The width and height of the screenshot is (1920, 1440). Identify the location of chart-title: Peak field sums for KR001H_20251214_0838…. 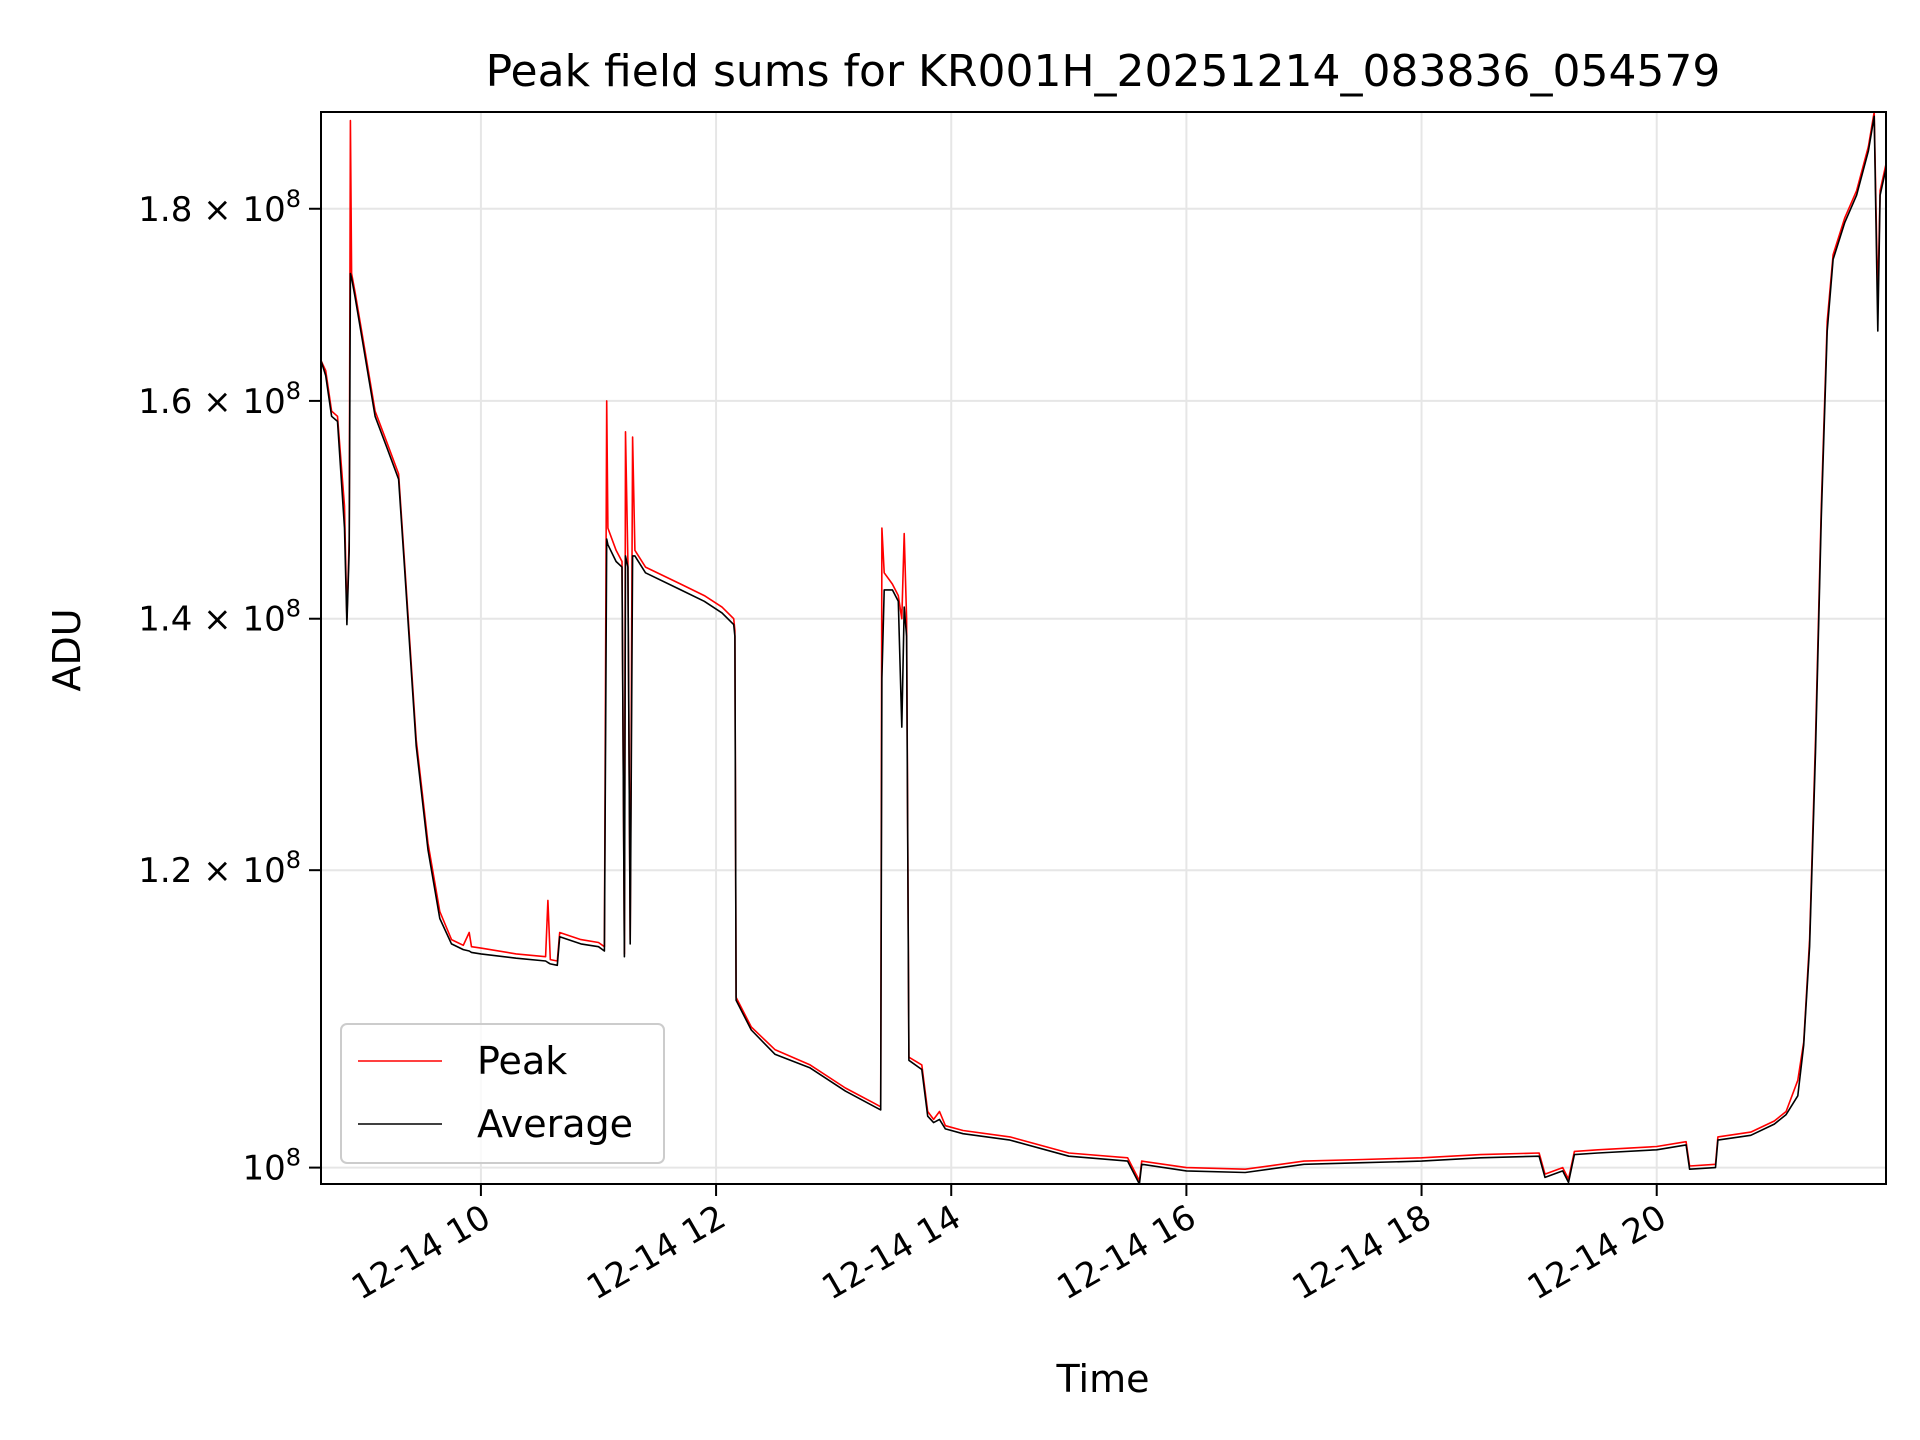
(1103, 71).